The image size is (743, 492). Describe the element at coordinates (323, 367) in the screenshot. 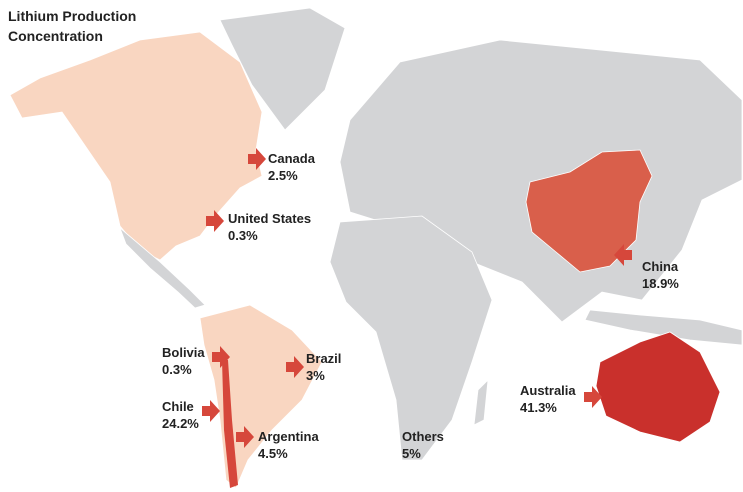

I see `country-label: Brazil 3%` at that location.